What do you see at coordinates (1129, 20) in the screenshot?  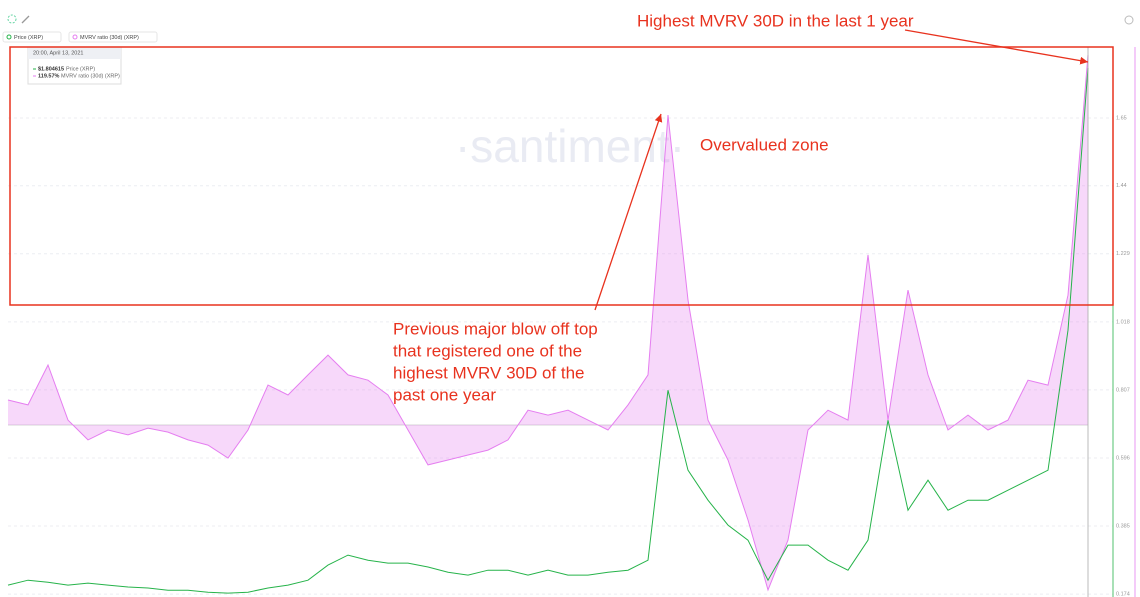 I see `settings-icon` at bounding box center [1129, 20].